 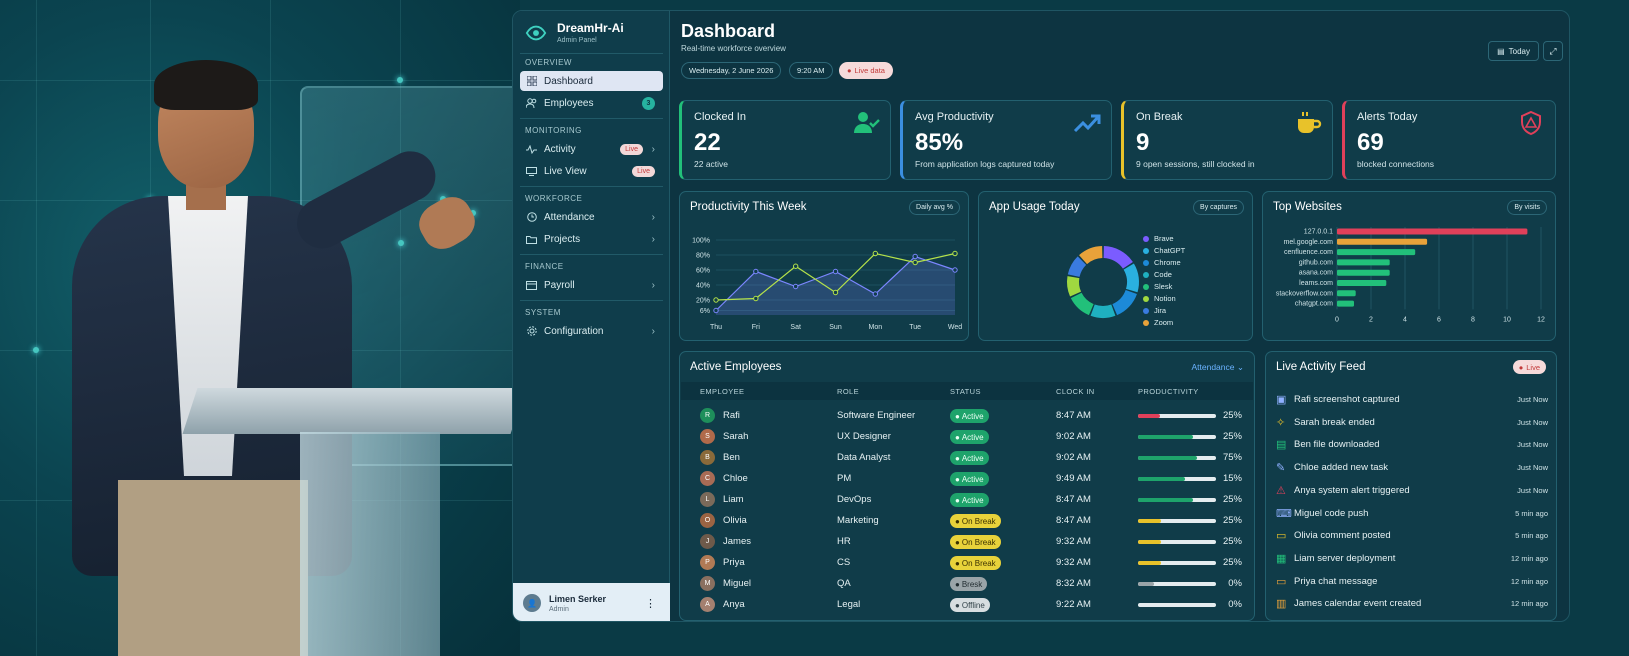 What do you see at coordinates (967, 479) in the screenshot?
I see `table-row: C Chloe PM ● Active 9:49 AM 15%` at bounding box center [967, 479].